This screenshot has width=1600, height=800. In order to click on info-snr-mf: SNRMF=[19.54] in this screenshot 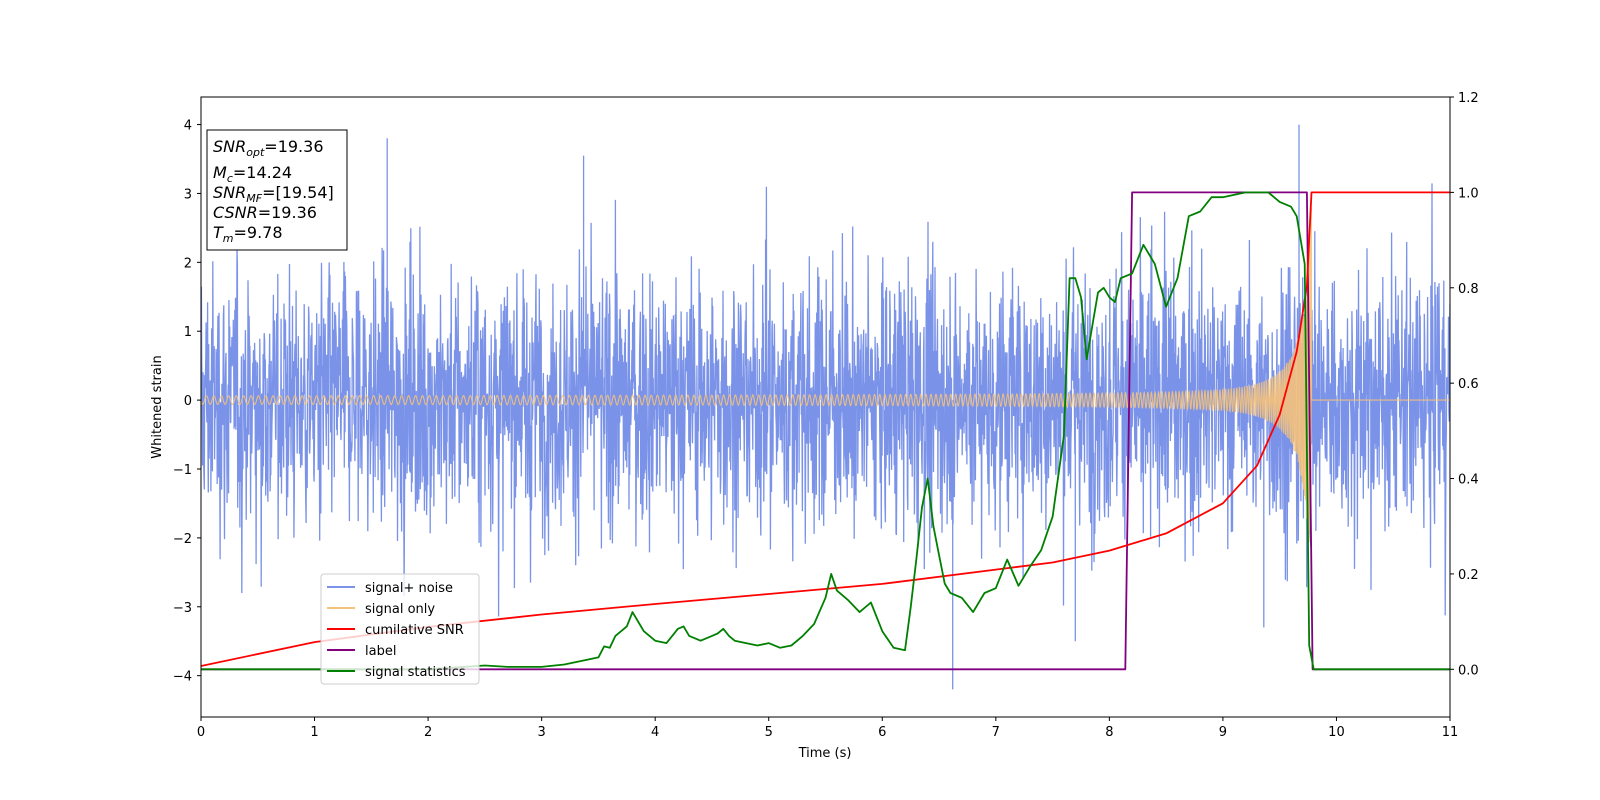, I will do `click(273, 194)`.